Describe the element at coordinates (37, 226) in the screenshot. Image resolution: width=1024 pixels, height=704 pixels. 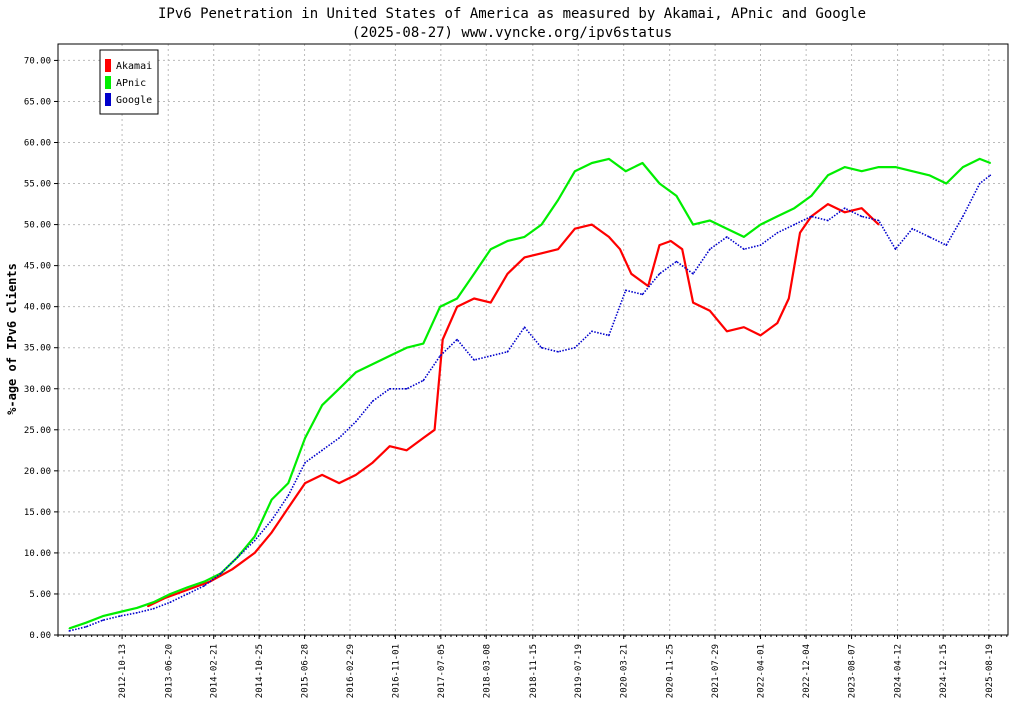
I see `y-tick-label: 50.00` at that location.